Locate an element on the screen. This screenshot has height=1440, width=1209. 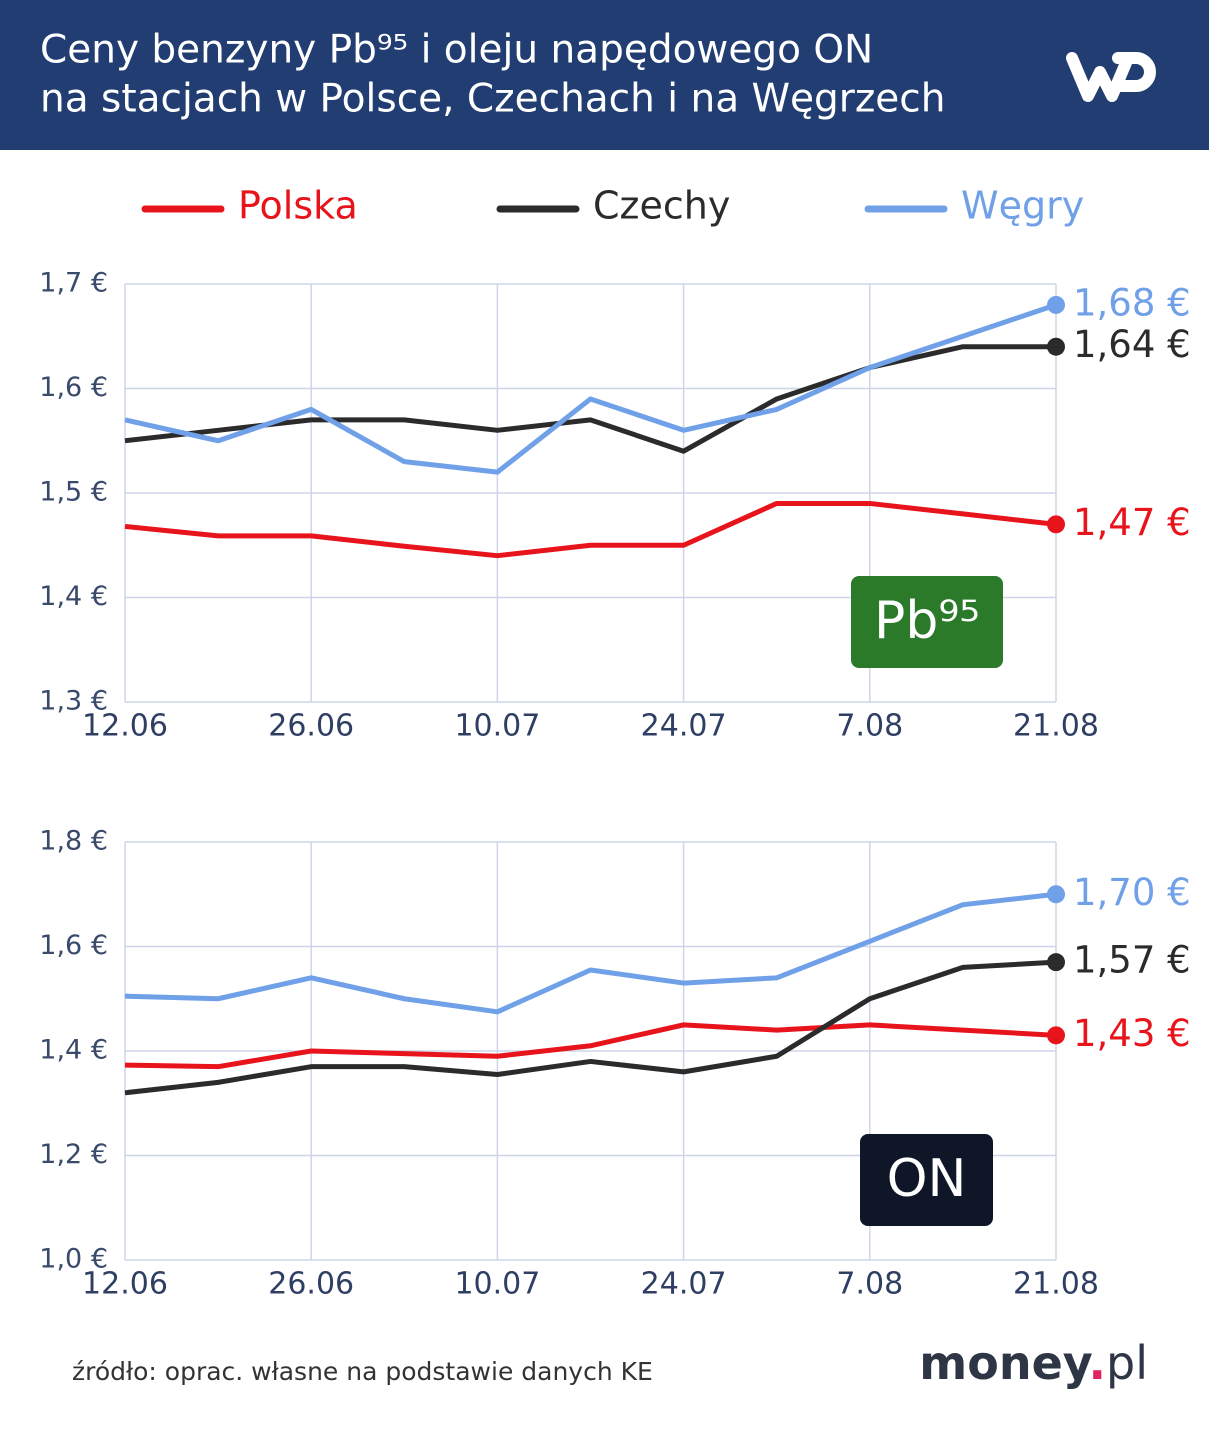
value-label: 1,64 € is located at coordinates (1132, 344).